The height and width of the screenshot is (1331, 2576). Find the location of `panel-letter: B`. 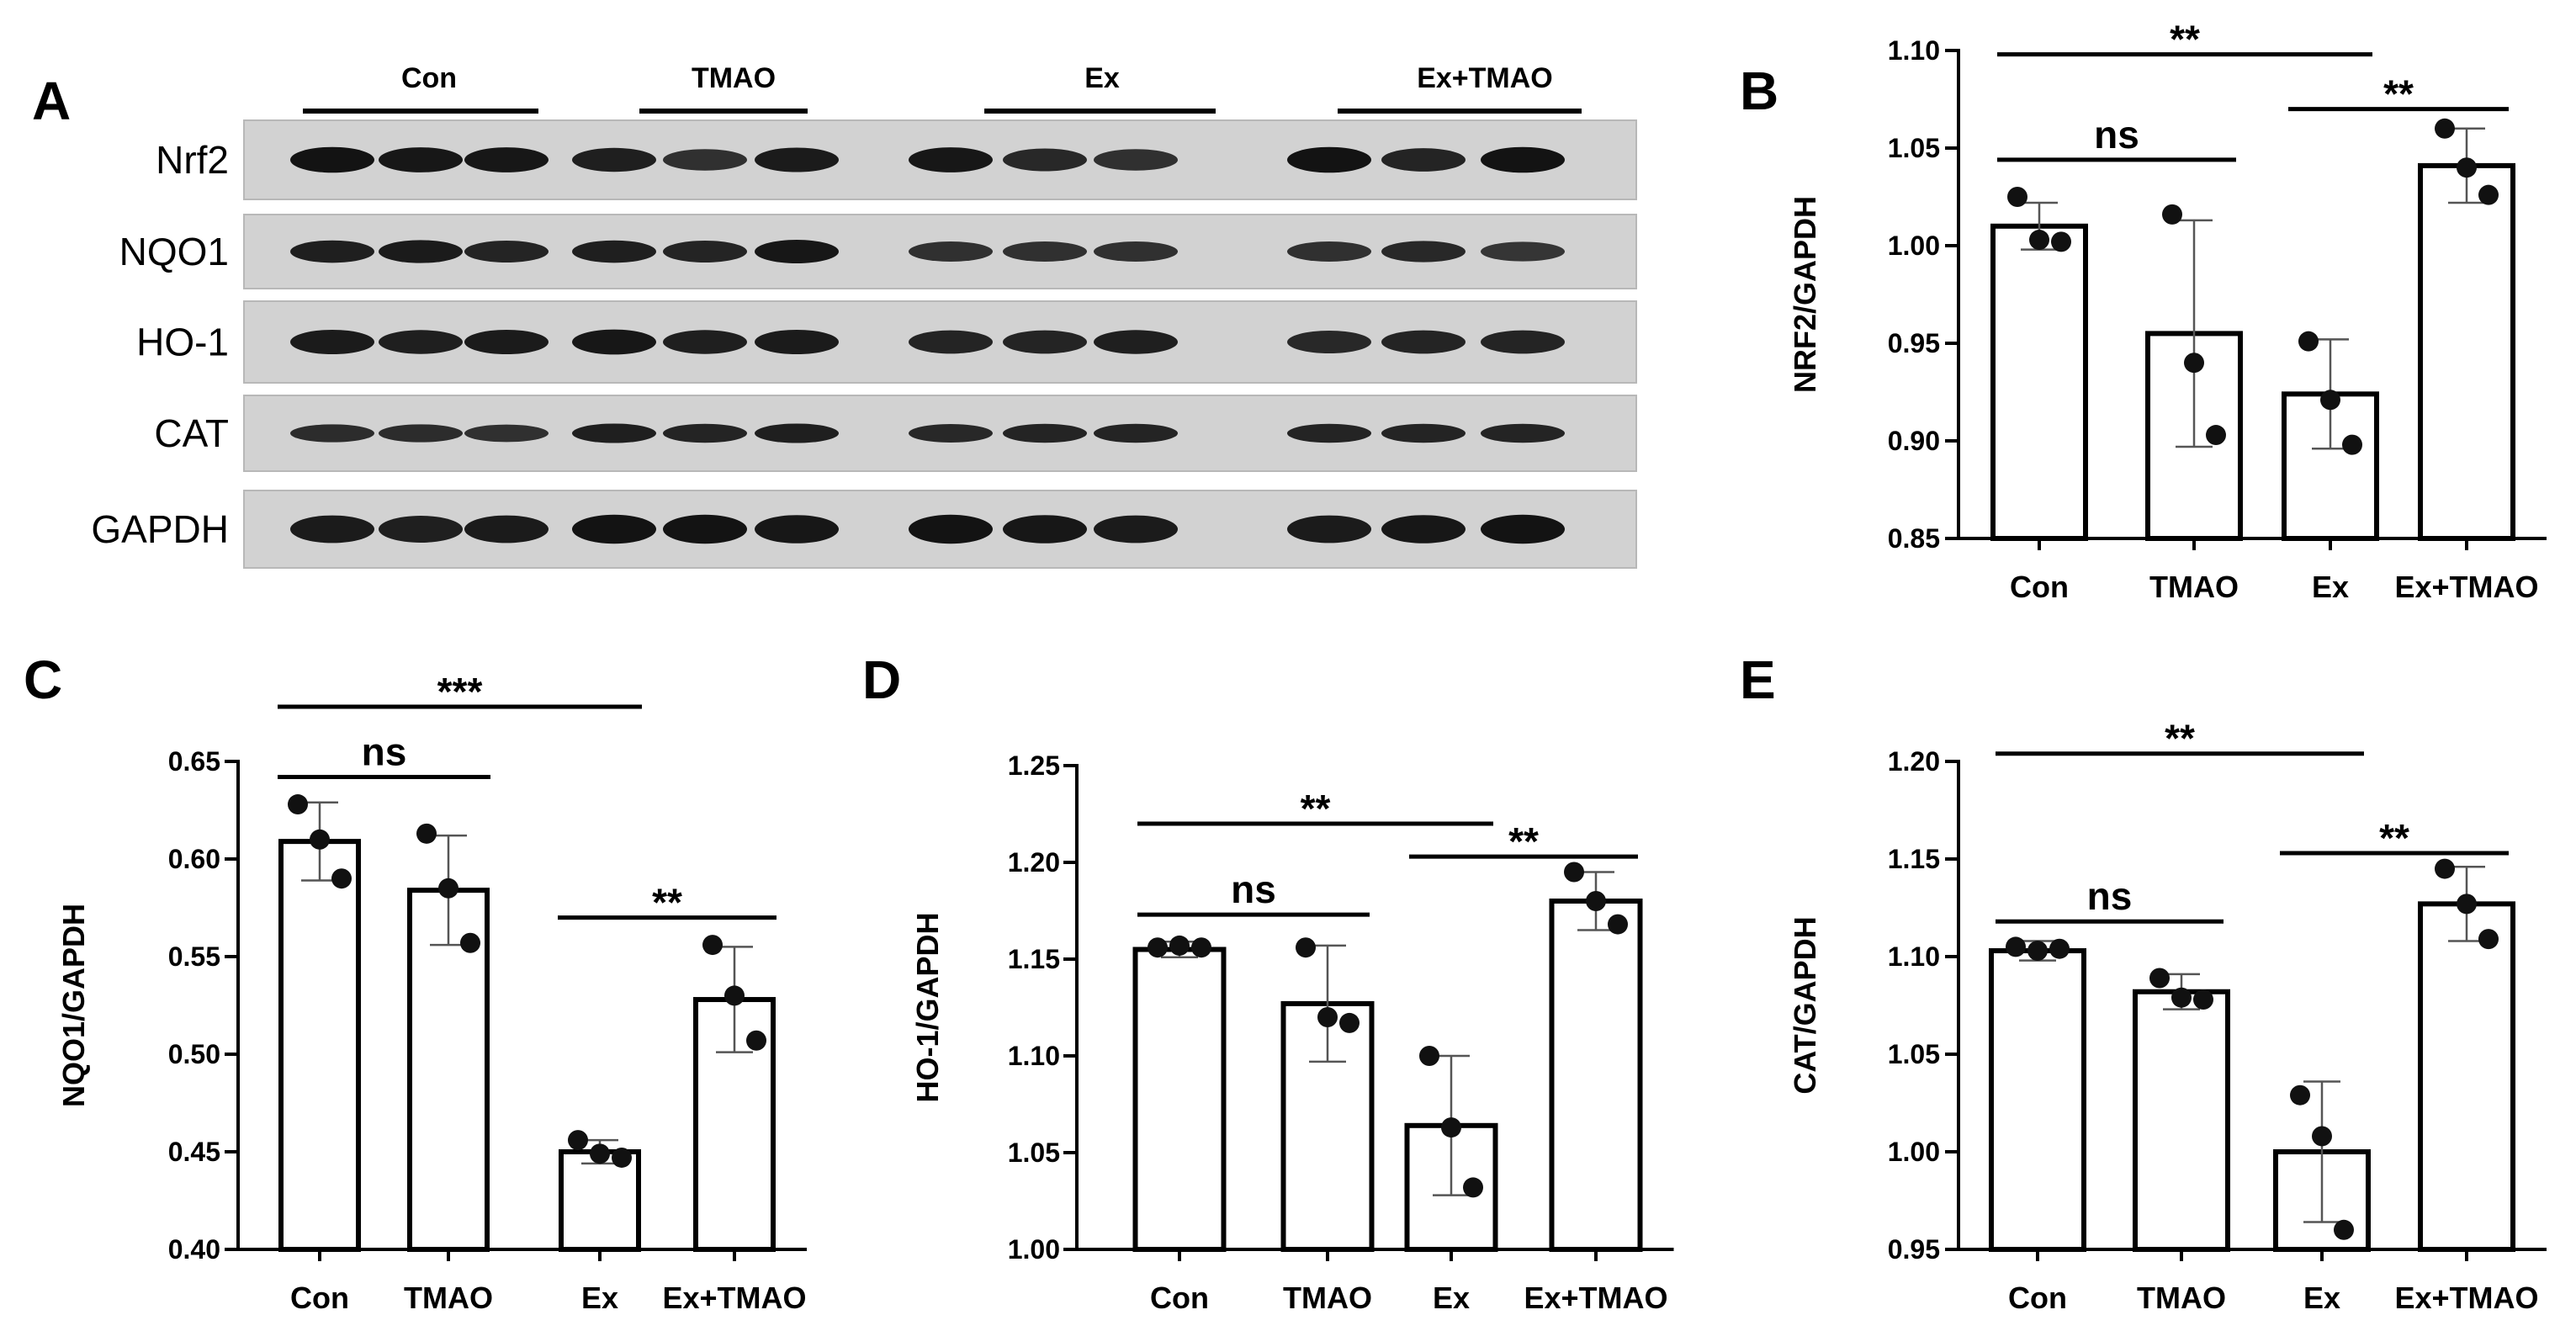

panel-letter: B is located at coordinates (1759, 91).